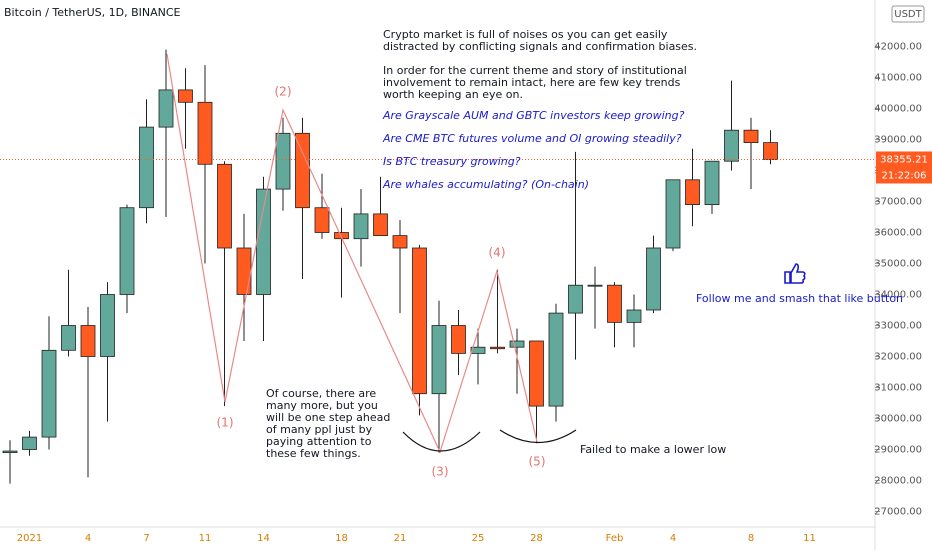  What do you see at coordinates (898, 264) in the screenshot?
I see `y-tick-label: 35000.00` at bounding box center [898, 264].